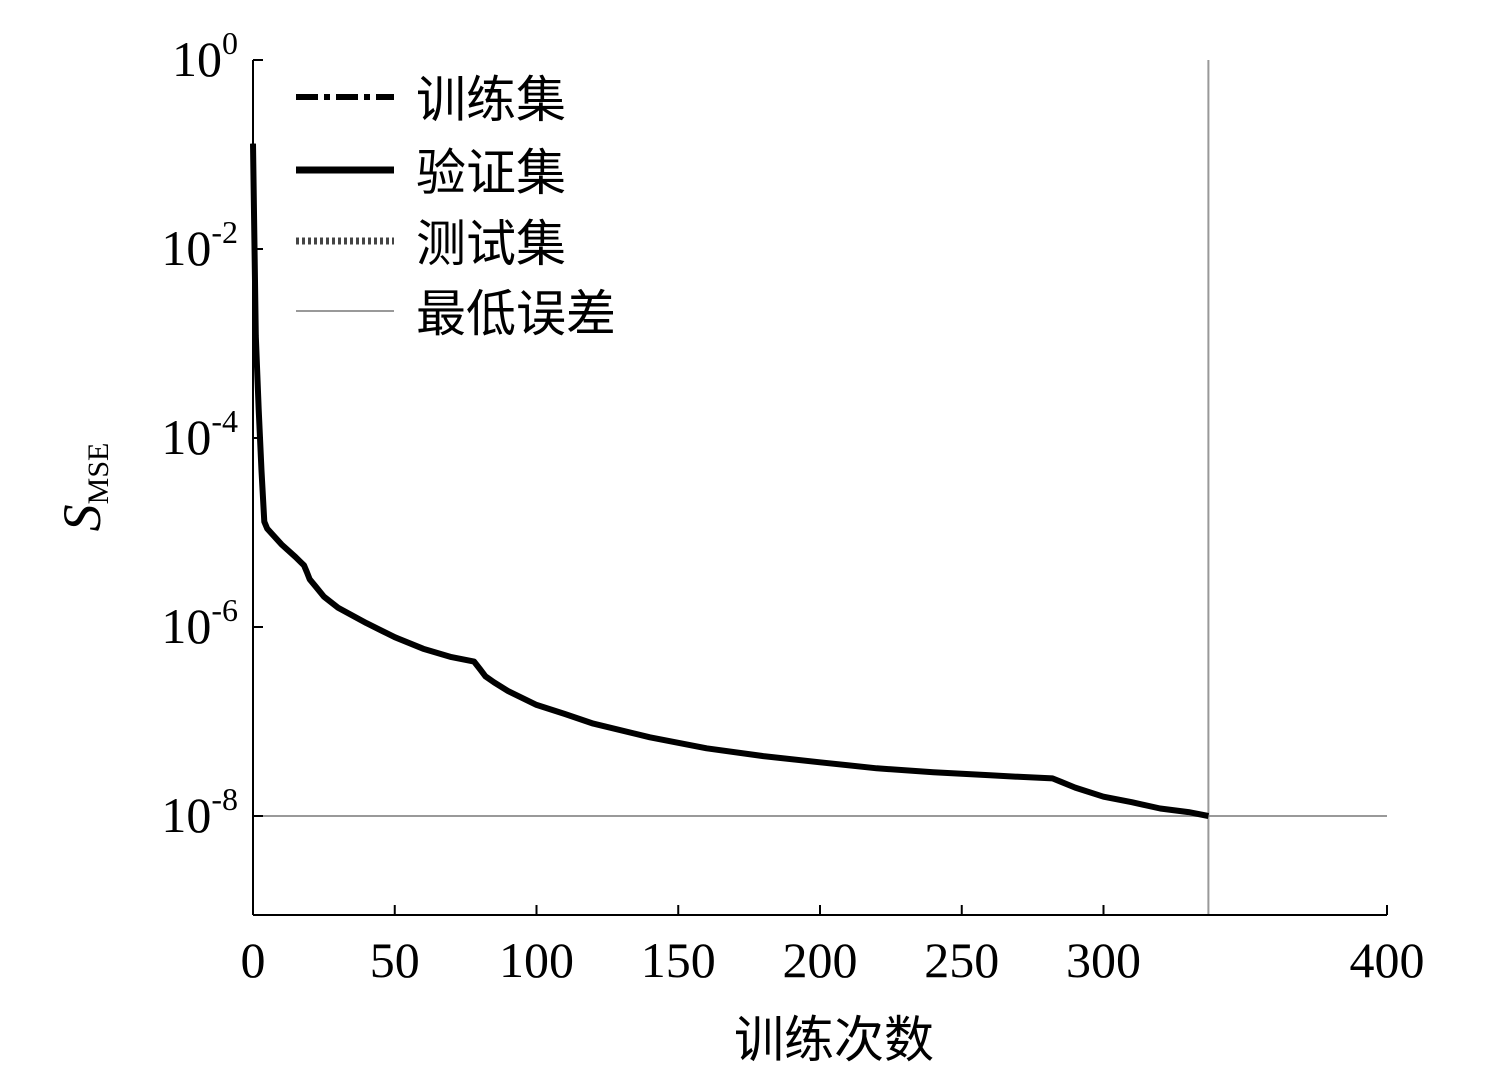 Image resolution: width=1507 pixels, height=1080 pixels. Describe the element at coordinates (516, 314) in the screenshot. I see `legend-label-min-error: 最低误差` at that location.